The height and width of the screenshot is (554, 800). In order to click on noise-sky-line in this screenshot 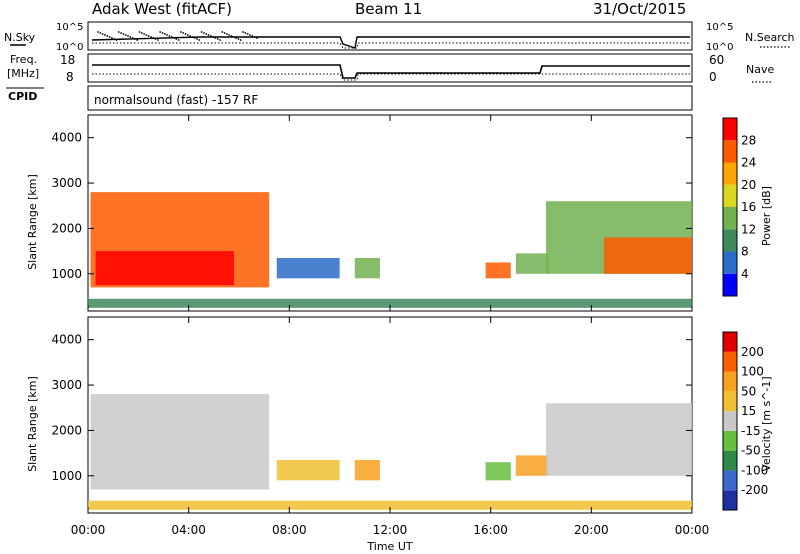, I will do `click(390, 42)`.